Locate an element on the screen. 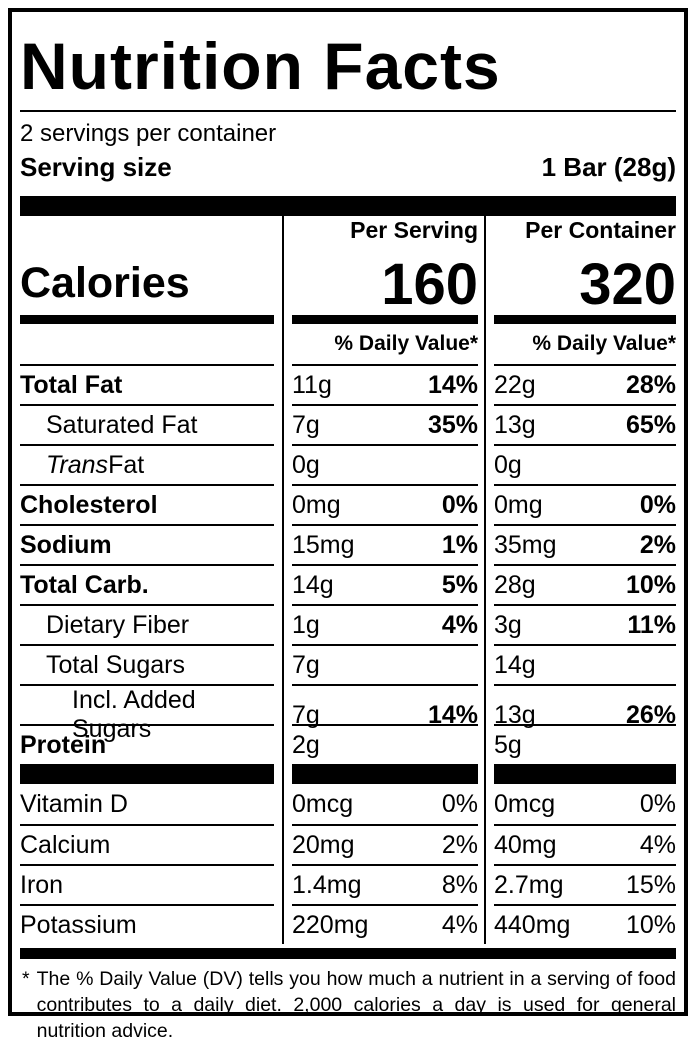 This screenshot has width=696, height=1044. table-row: Total Sugars 7g 14g is located at coordinates (348, 664).